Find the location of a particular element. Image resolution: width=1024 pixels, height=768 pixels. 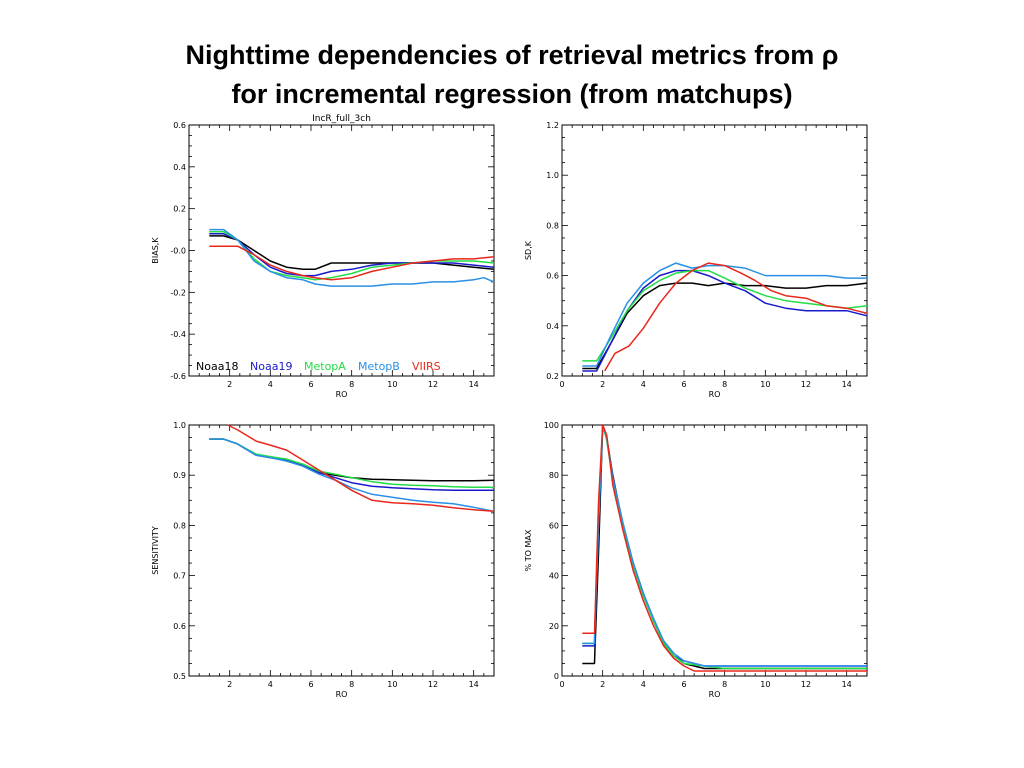

y-axis-label: % TO MAX is located at coordinates (528, 550).